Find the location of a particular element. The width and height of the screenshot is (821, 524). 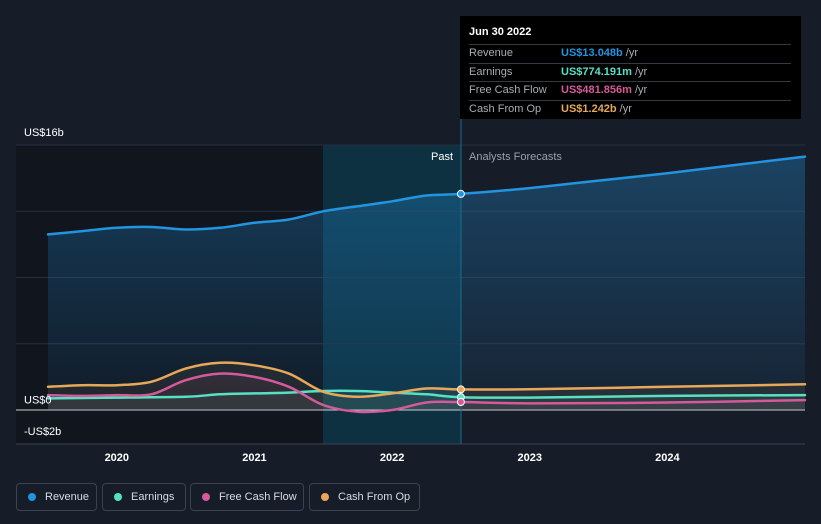

legend-label: Earnings is located at coordinates (153, 497).